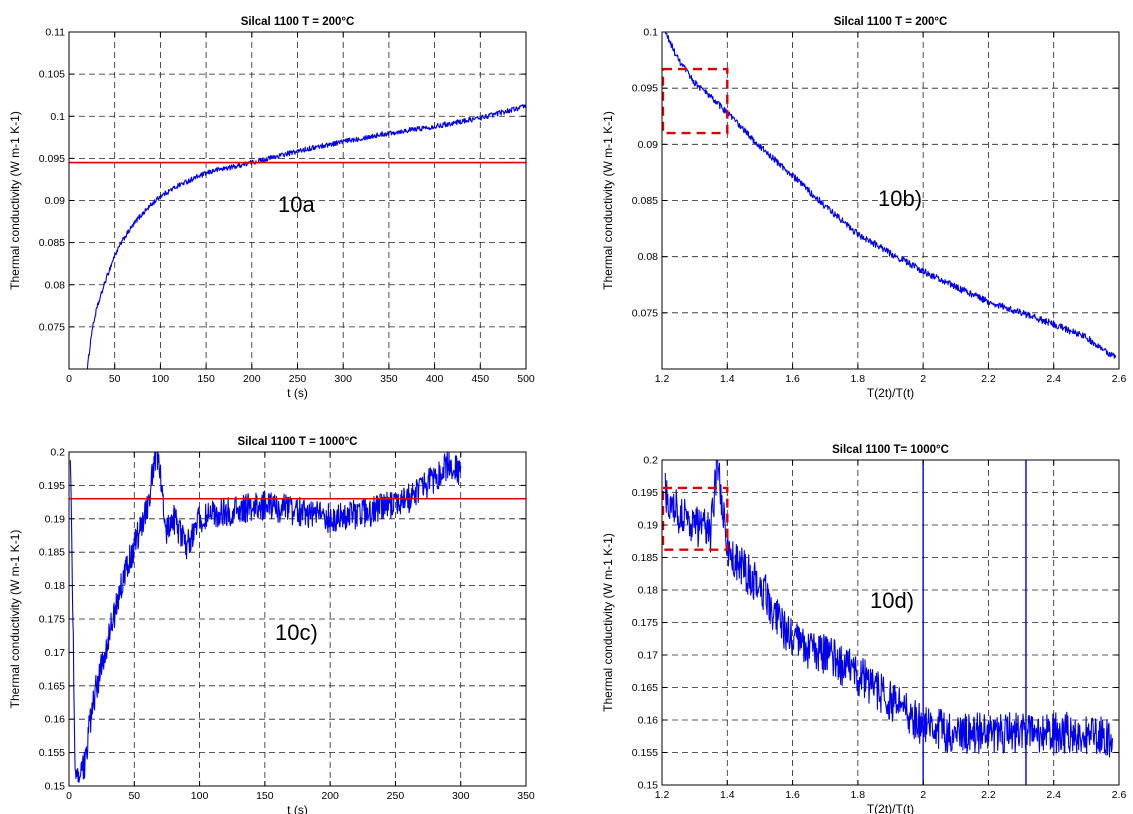 This screenshot has height=814, width=1133. Describe the element at coordinates (297, 442) in the screenshot. I see `chart-title: Silcal 1100 T = 1000°C` at that location.